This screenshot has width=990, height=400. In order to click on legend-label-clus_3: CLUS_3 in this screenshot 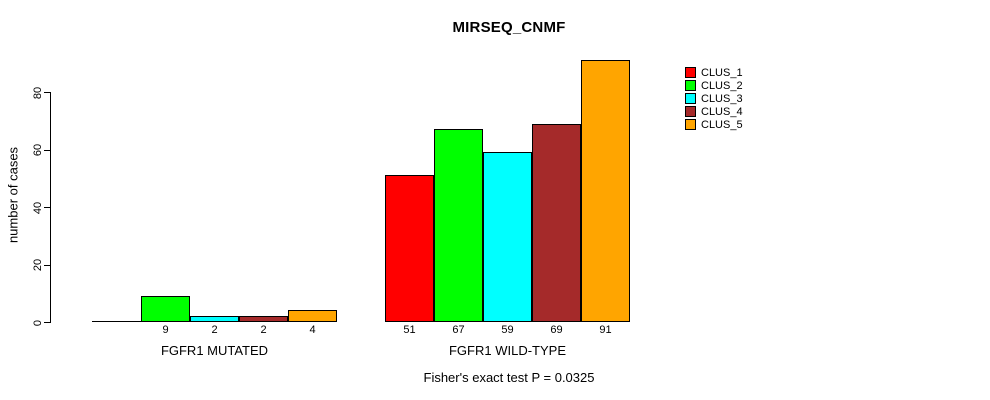, I will do `click(722, 99)`.